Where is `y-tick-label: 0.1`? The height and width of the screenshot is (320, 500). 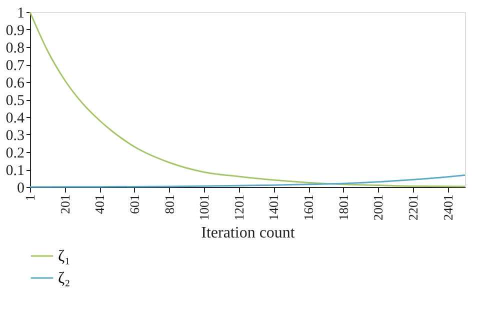
y-tick-label: 0.1 is located at coordinates (15, 171).